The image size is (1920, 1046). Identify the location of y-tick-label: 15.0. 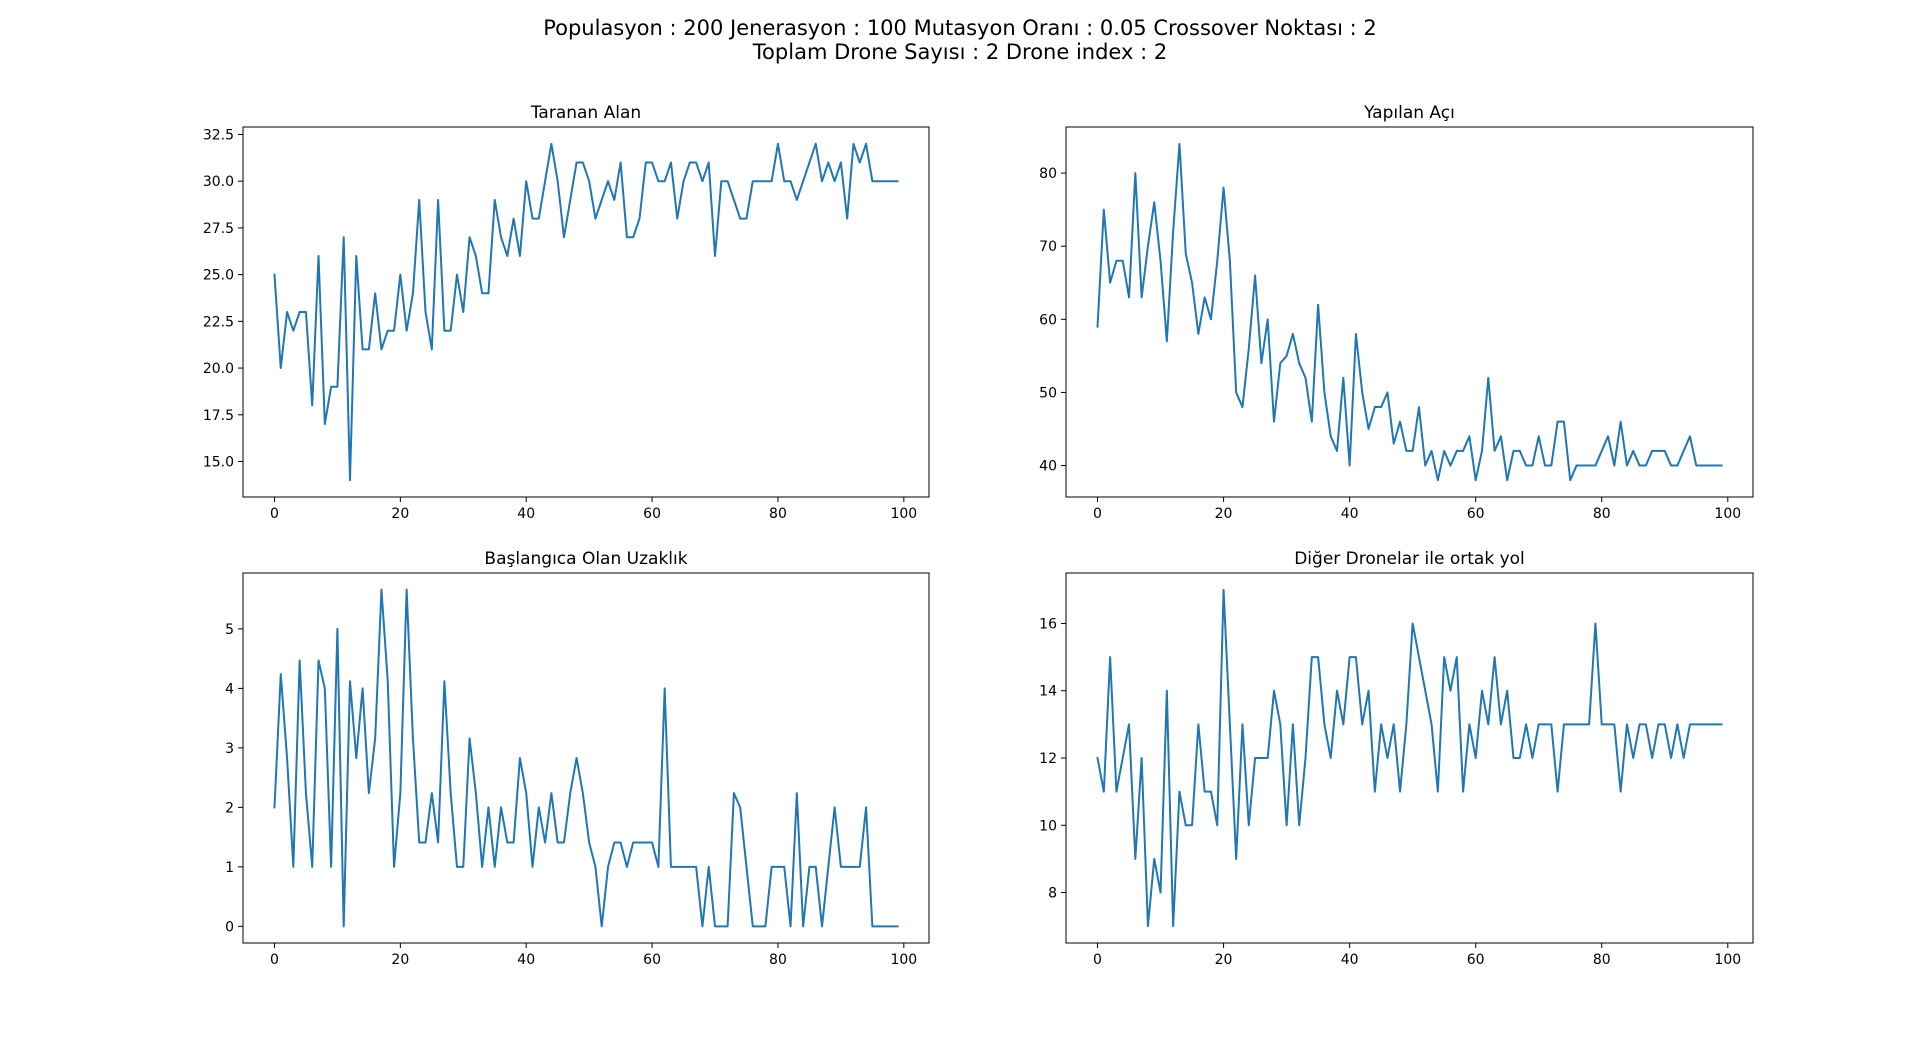
(218, 462).